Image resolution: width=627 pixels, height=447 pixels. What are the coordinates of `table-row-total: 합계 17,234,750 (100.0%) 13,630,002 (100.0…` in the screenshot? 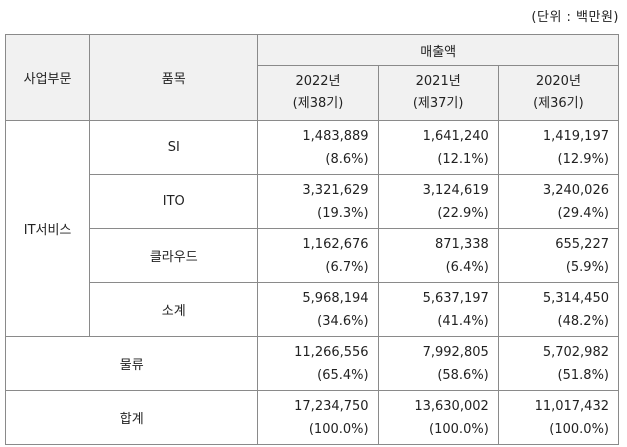 It's located at (312, 417).